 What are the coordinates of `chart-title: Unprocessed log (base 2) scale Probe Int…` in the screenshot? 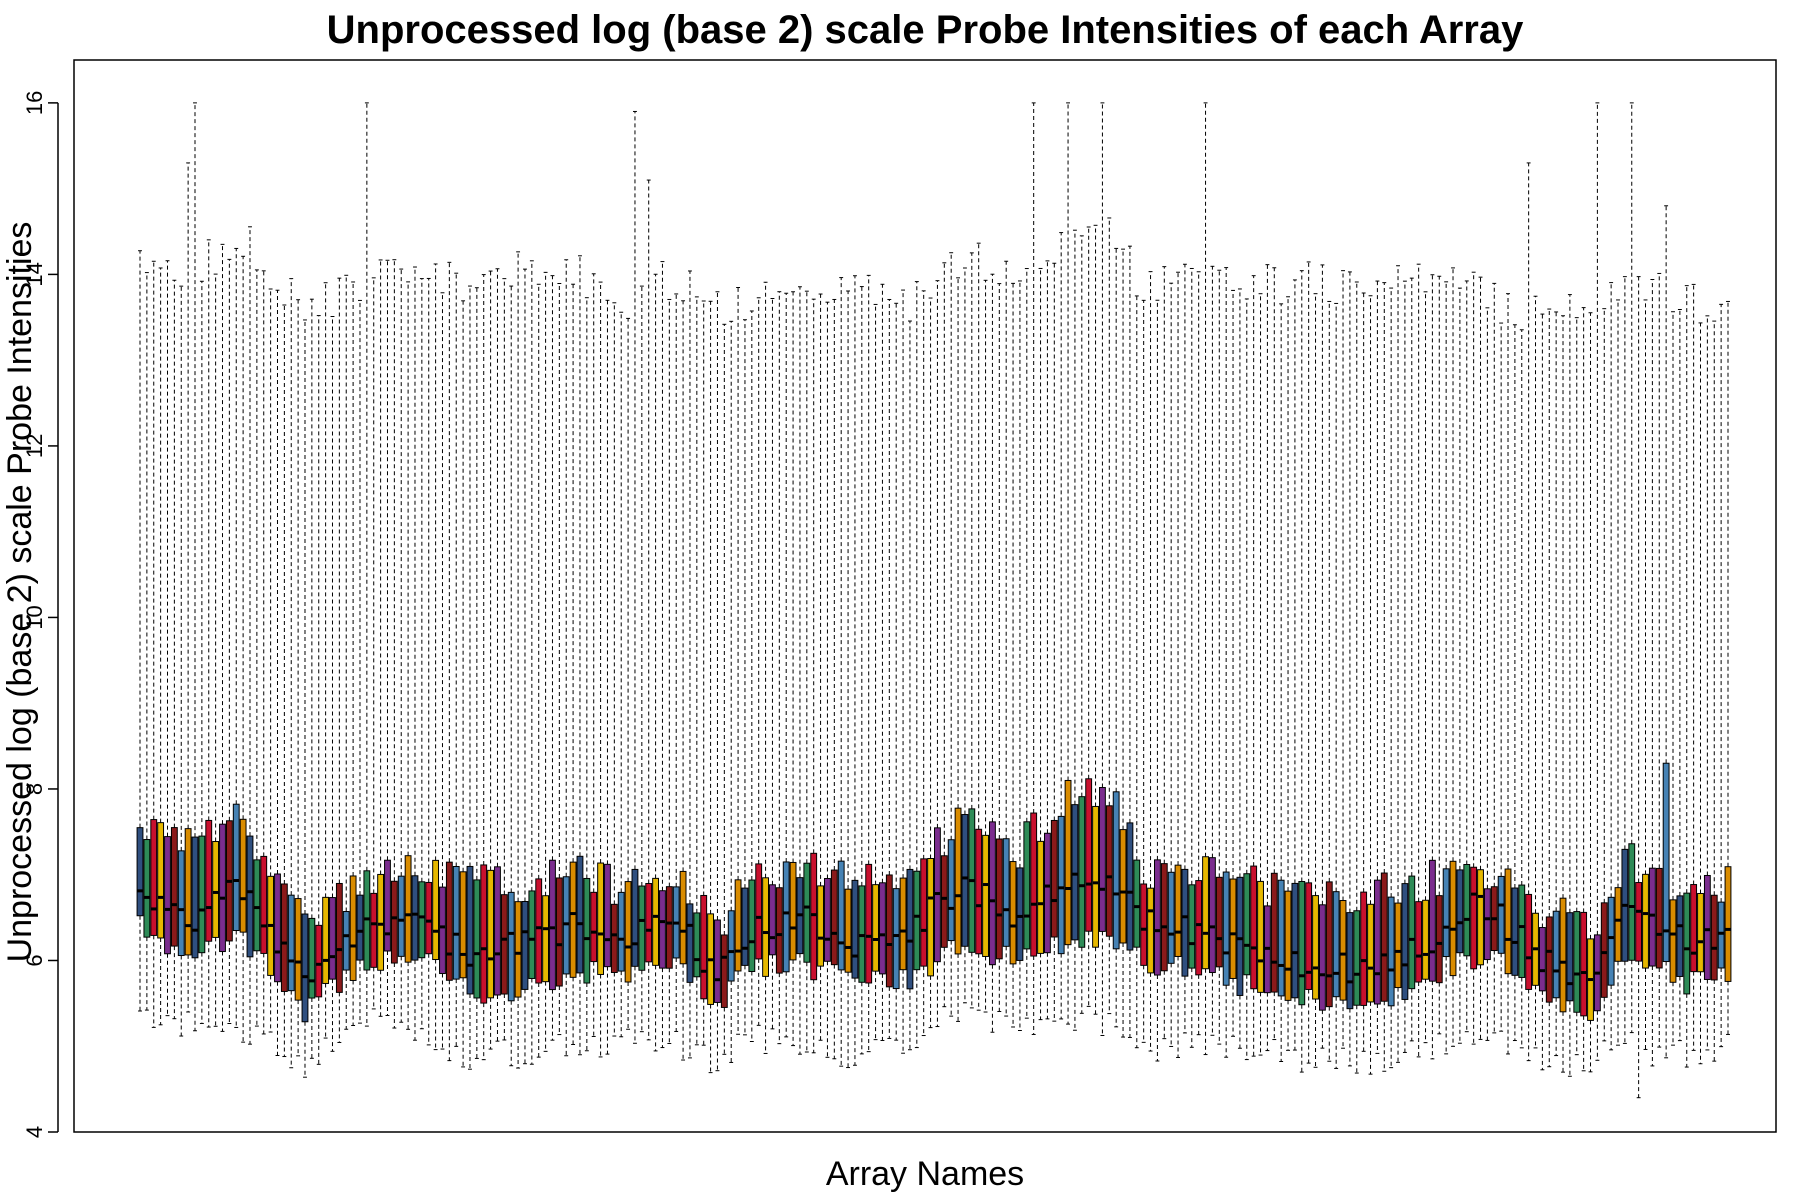 It's located at (925, 30).